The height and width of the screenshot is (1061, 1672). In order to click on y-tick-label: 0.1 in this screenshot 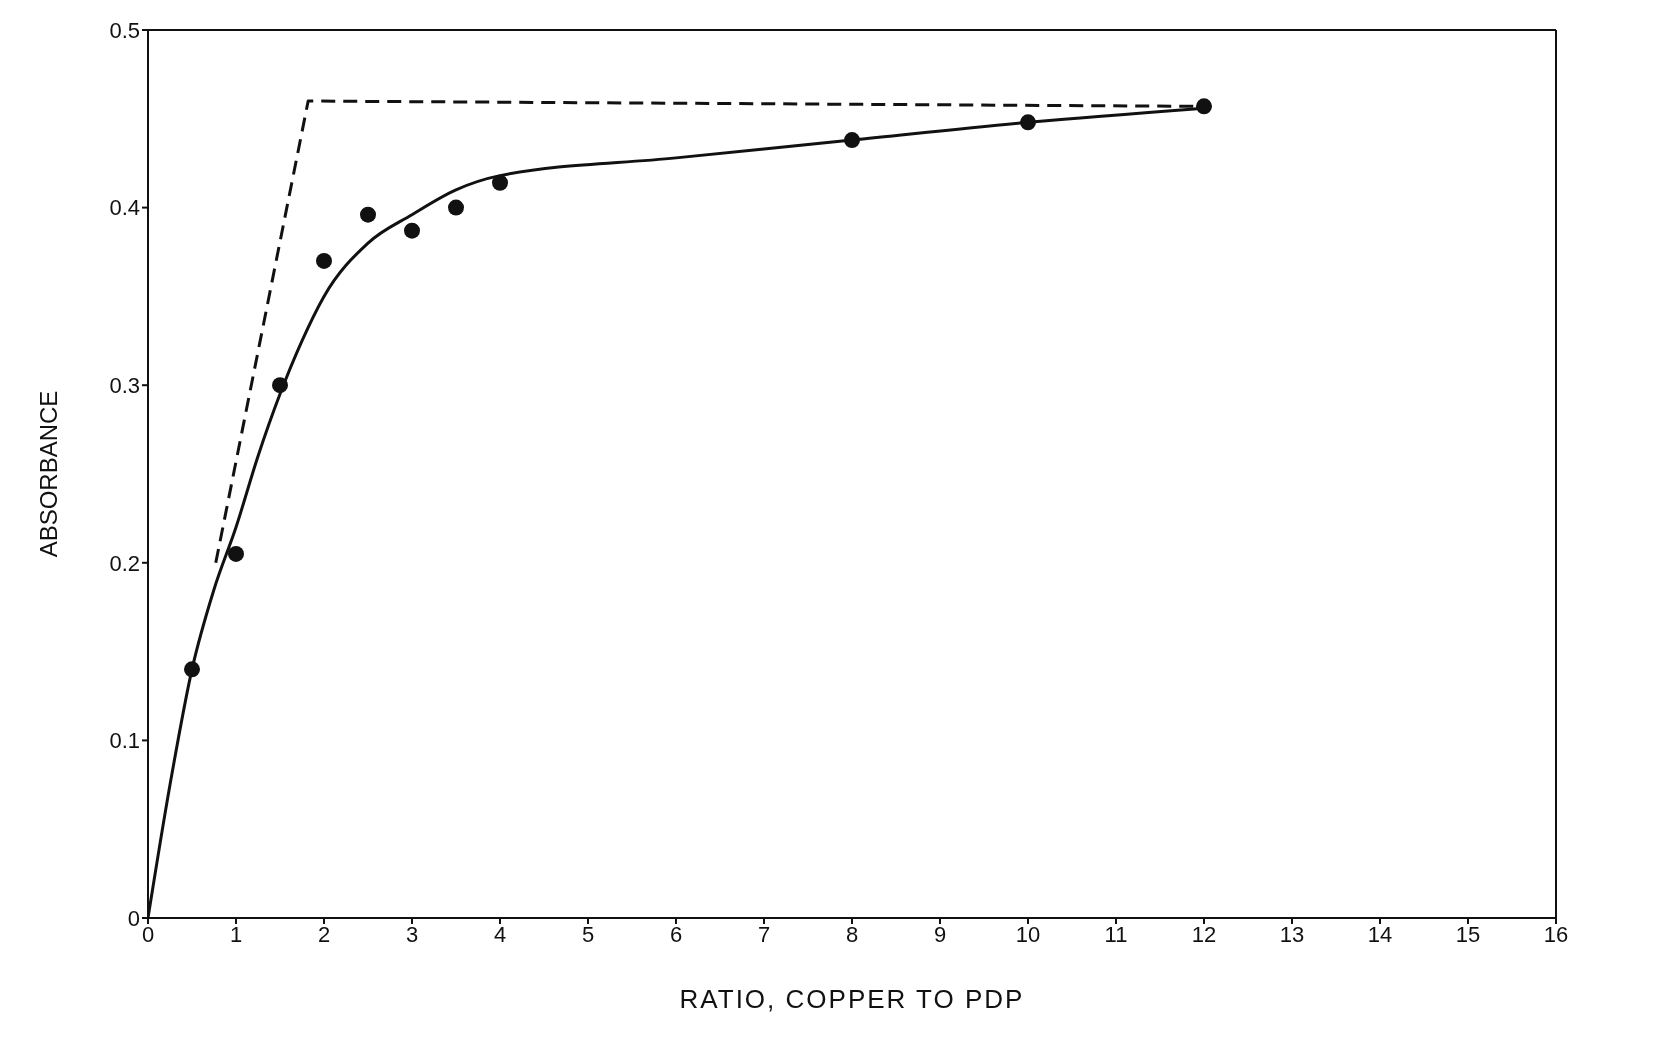, I will do `click(124, 741)`.